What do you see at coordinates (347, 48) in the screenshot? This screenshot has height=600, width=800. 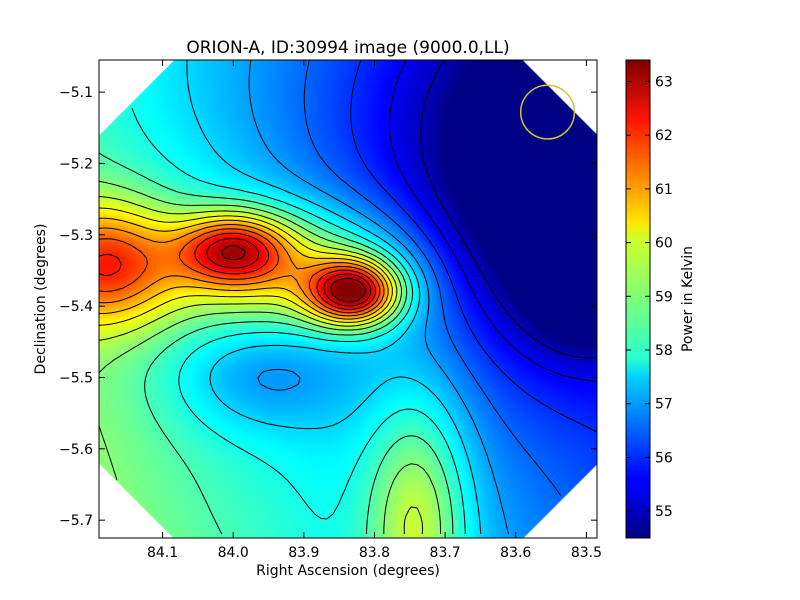 I see `chart-title: ORION-A, ID:30994 image (9000.0,LL)` at bounding box center [347, 48].